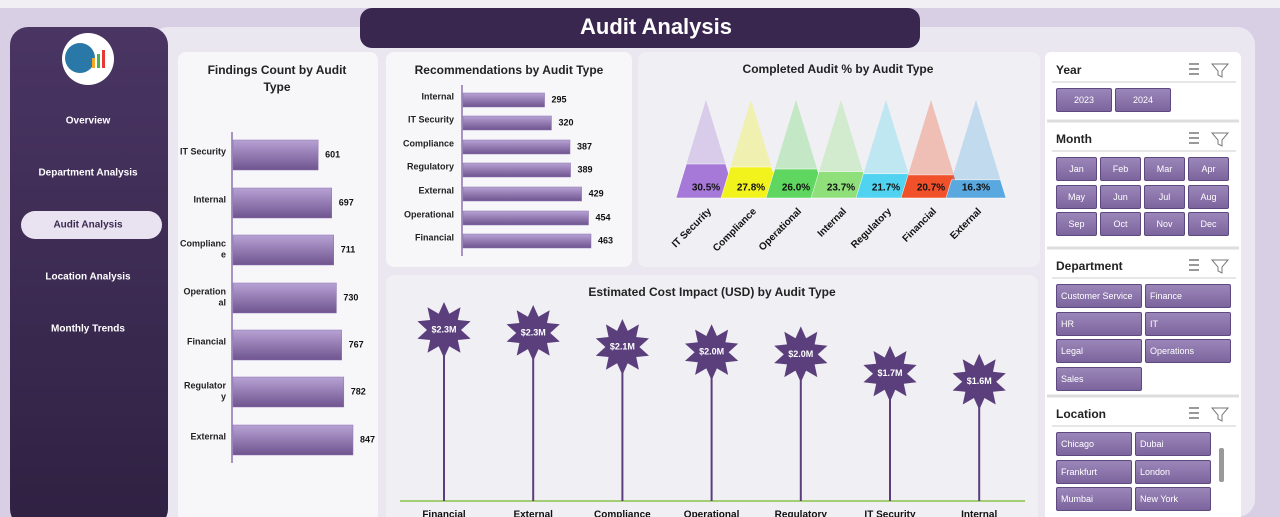 The width and height of the screenshot is (1280, 517). What do you see at coordinates (1173, 444) in the screenshot?
I see `slicer-button: Dubai` at bounding box center [1173, 444].